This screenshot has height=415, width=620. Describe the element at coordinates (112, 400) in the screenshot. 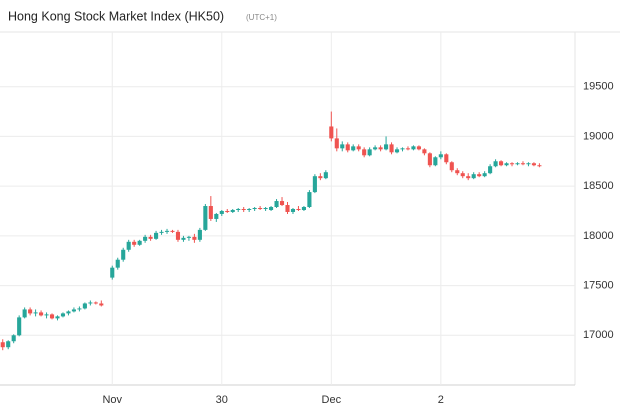

I see `x-tick-label: Nov` at that location.